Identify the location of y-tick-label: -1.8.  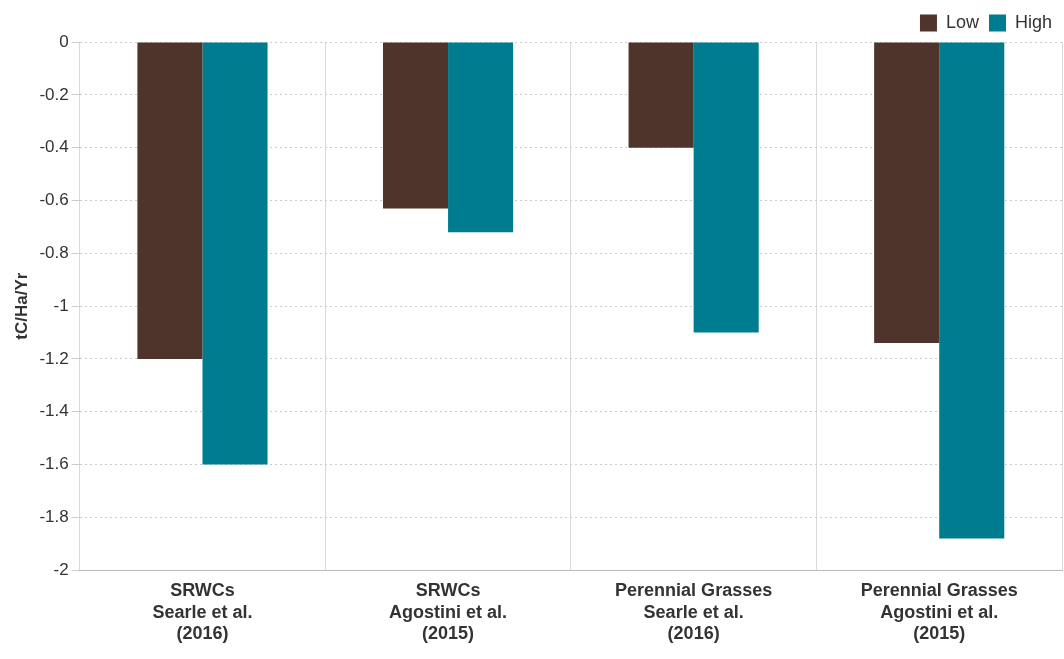
(54, 517).